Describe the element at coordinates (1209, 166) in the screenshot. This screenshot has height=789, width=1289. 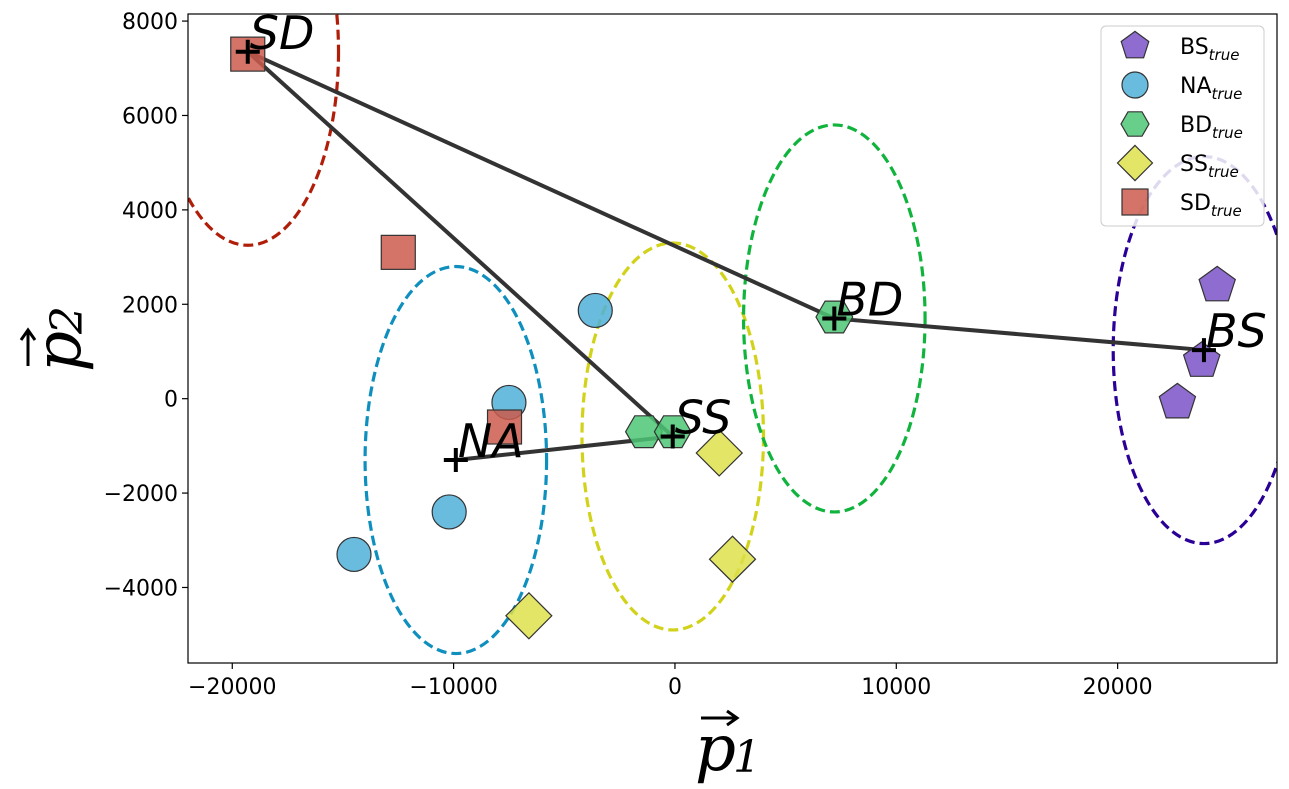
I see `legend-label-ss: SStrue` at that location.